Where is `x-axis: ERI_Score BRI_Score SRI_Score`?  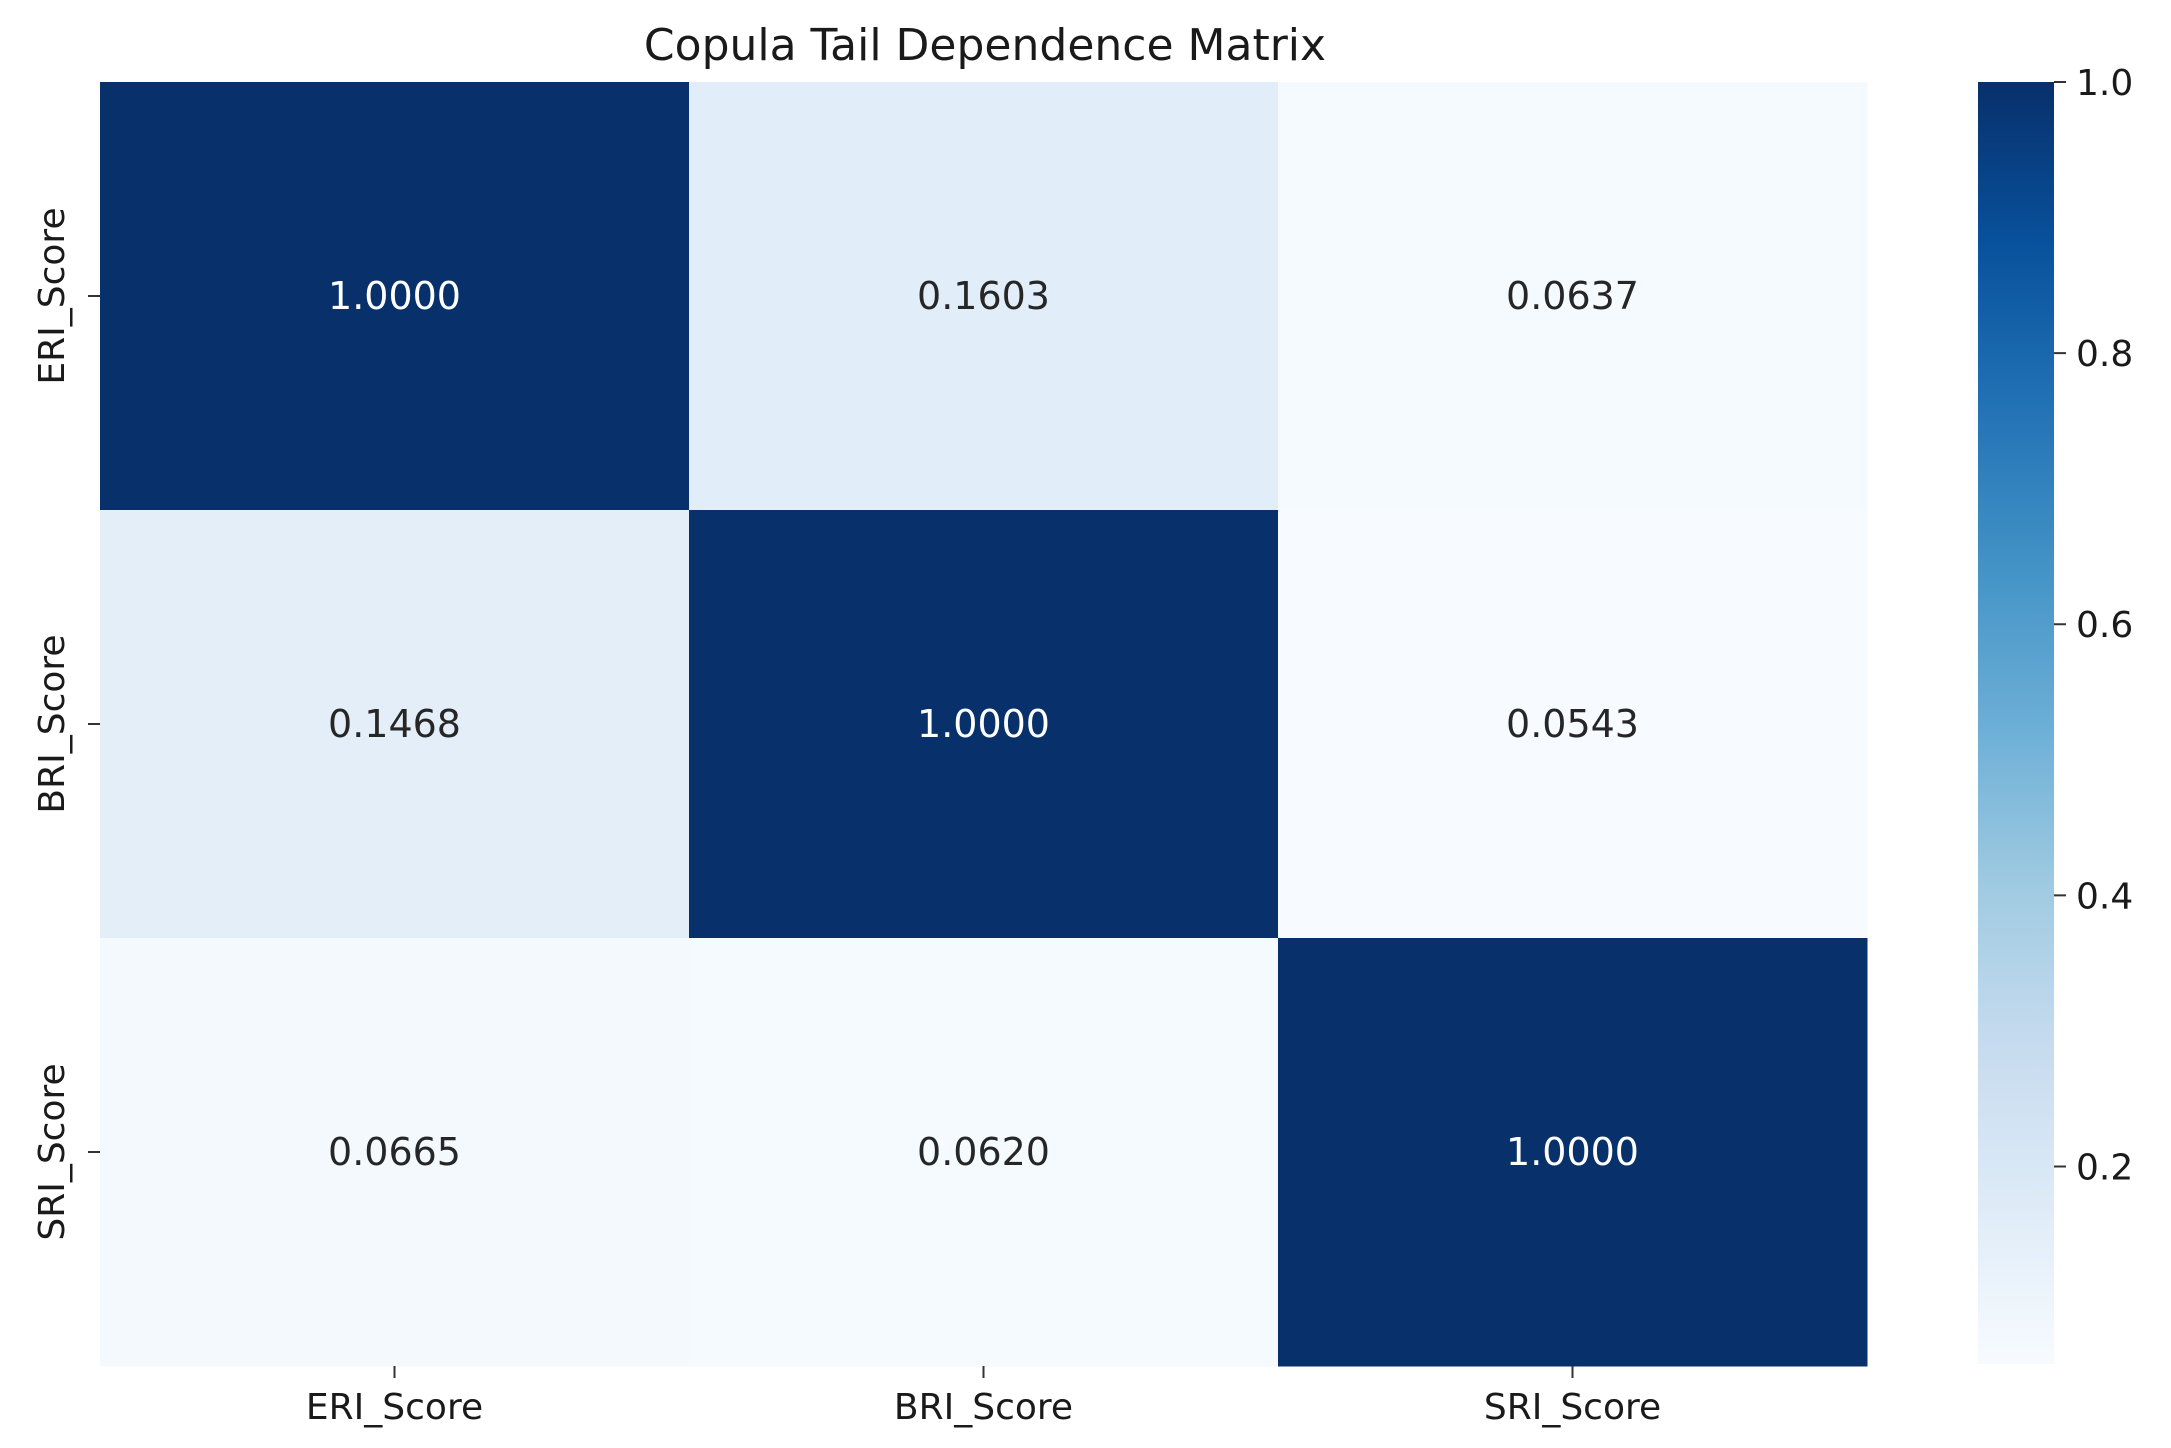
x-axis: ERI_Score BRI_Score SRI_Score is located at coordinates (983, 1397).